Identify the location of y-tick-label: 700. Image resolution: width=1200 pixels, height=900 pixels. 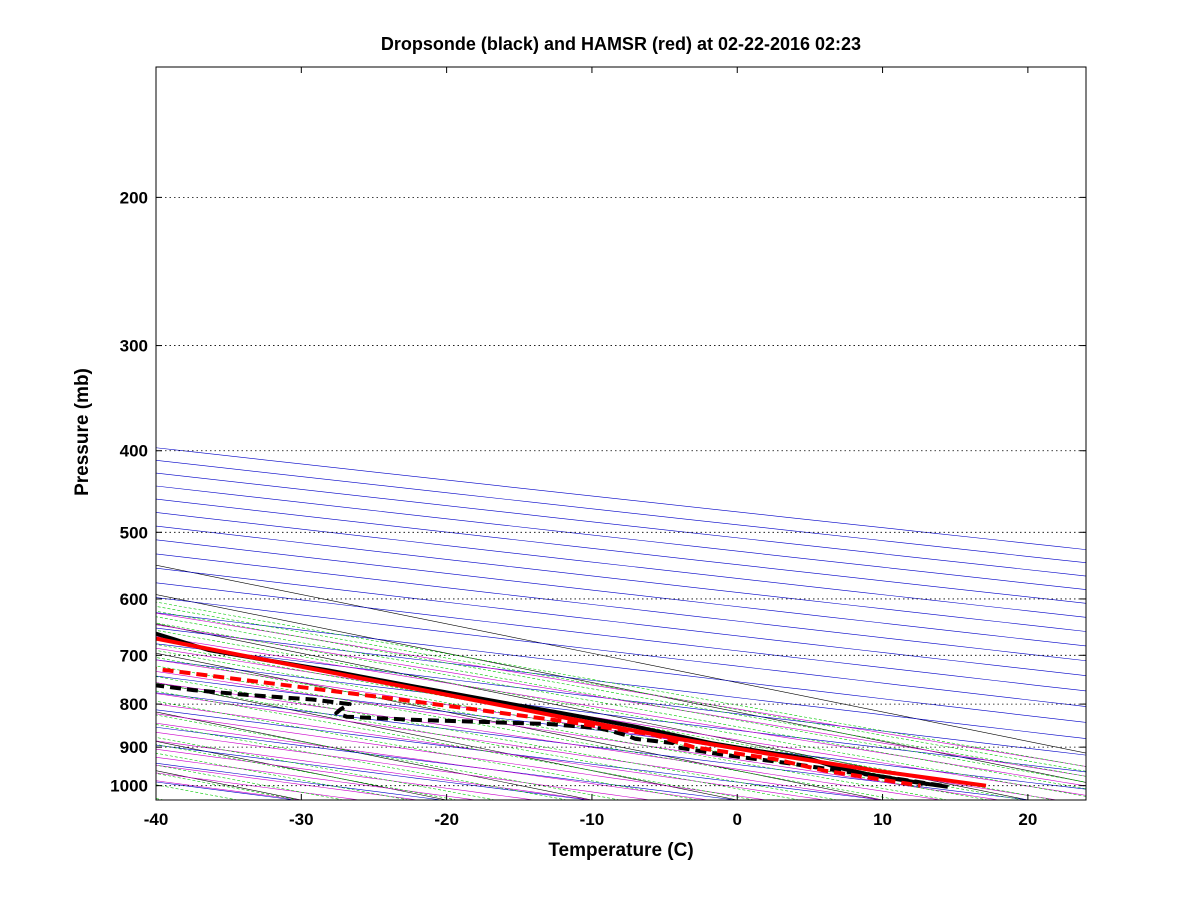
(134, 655).